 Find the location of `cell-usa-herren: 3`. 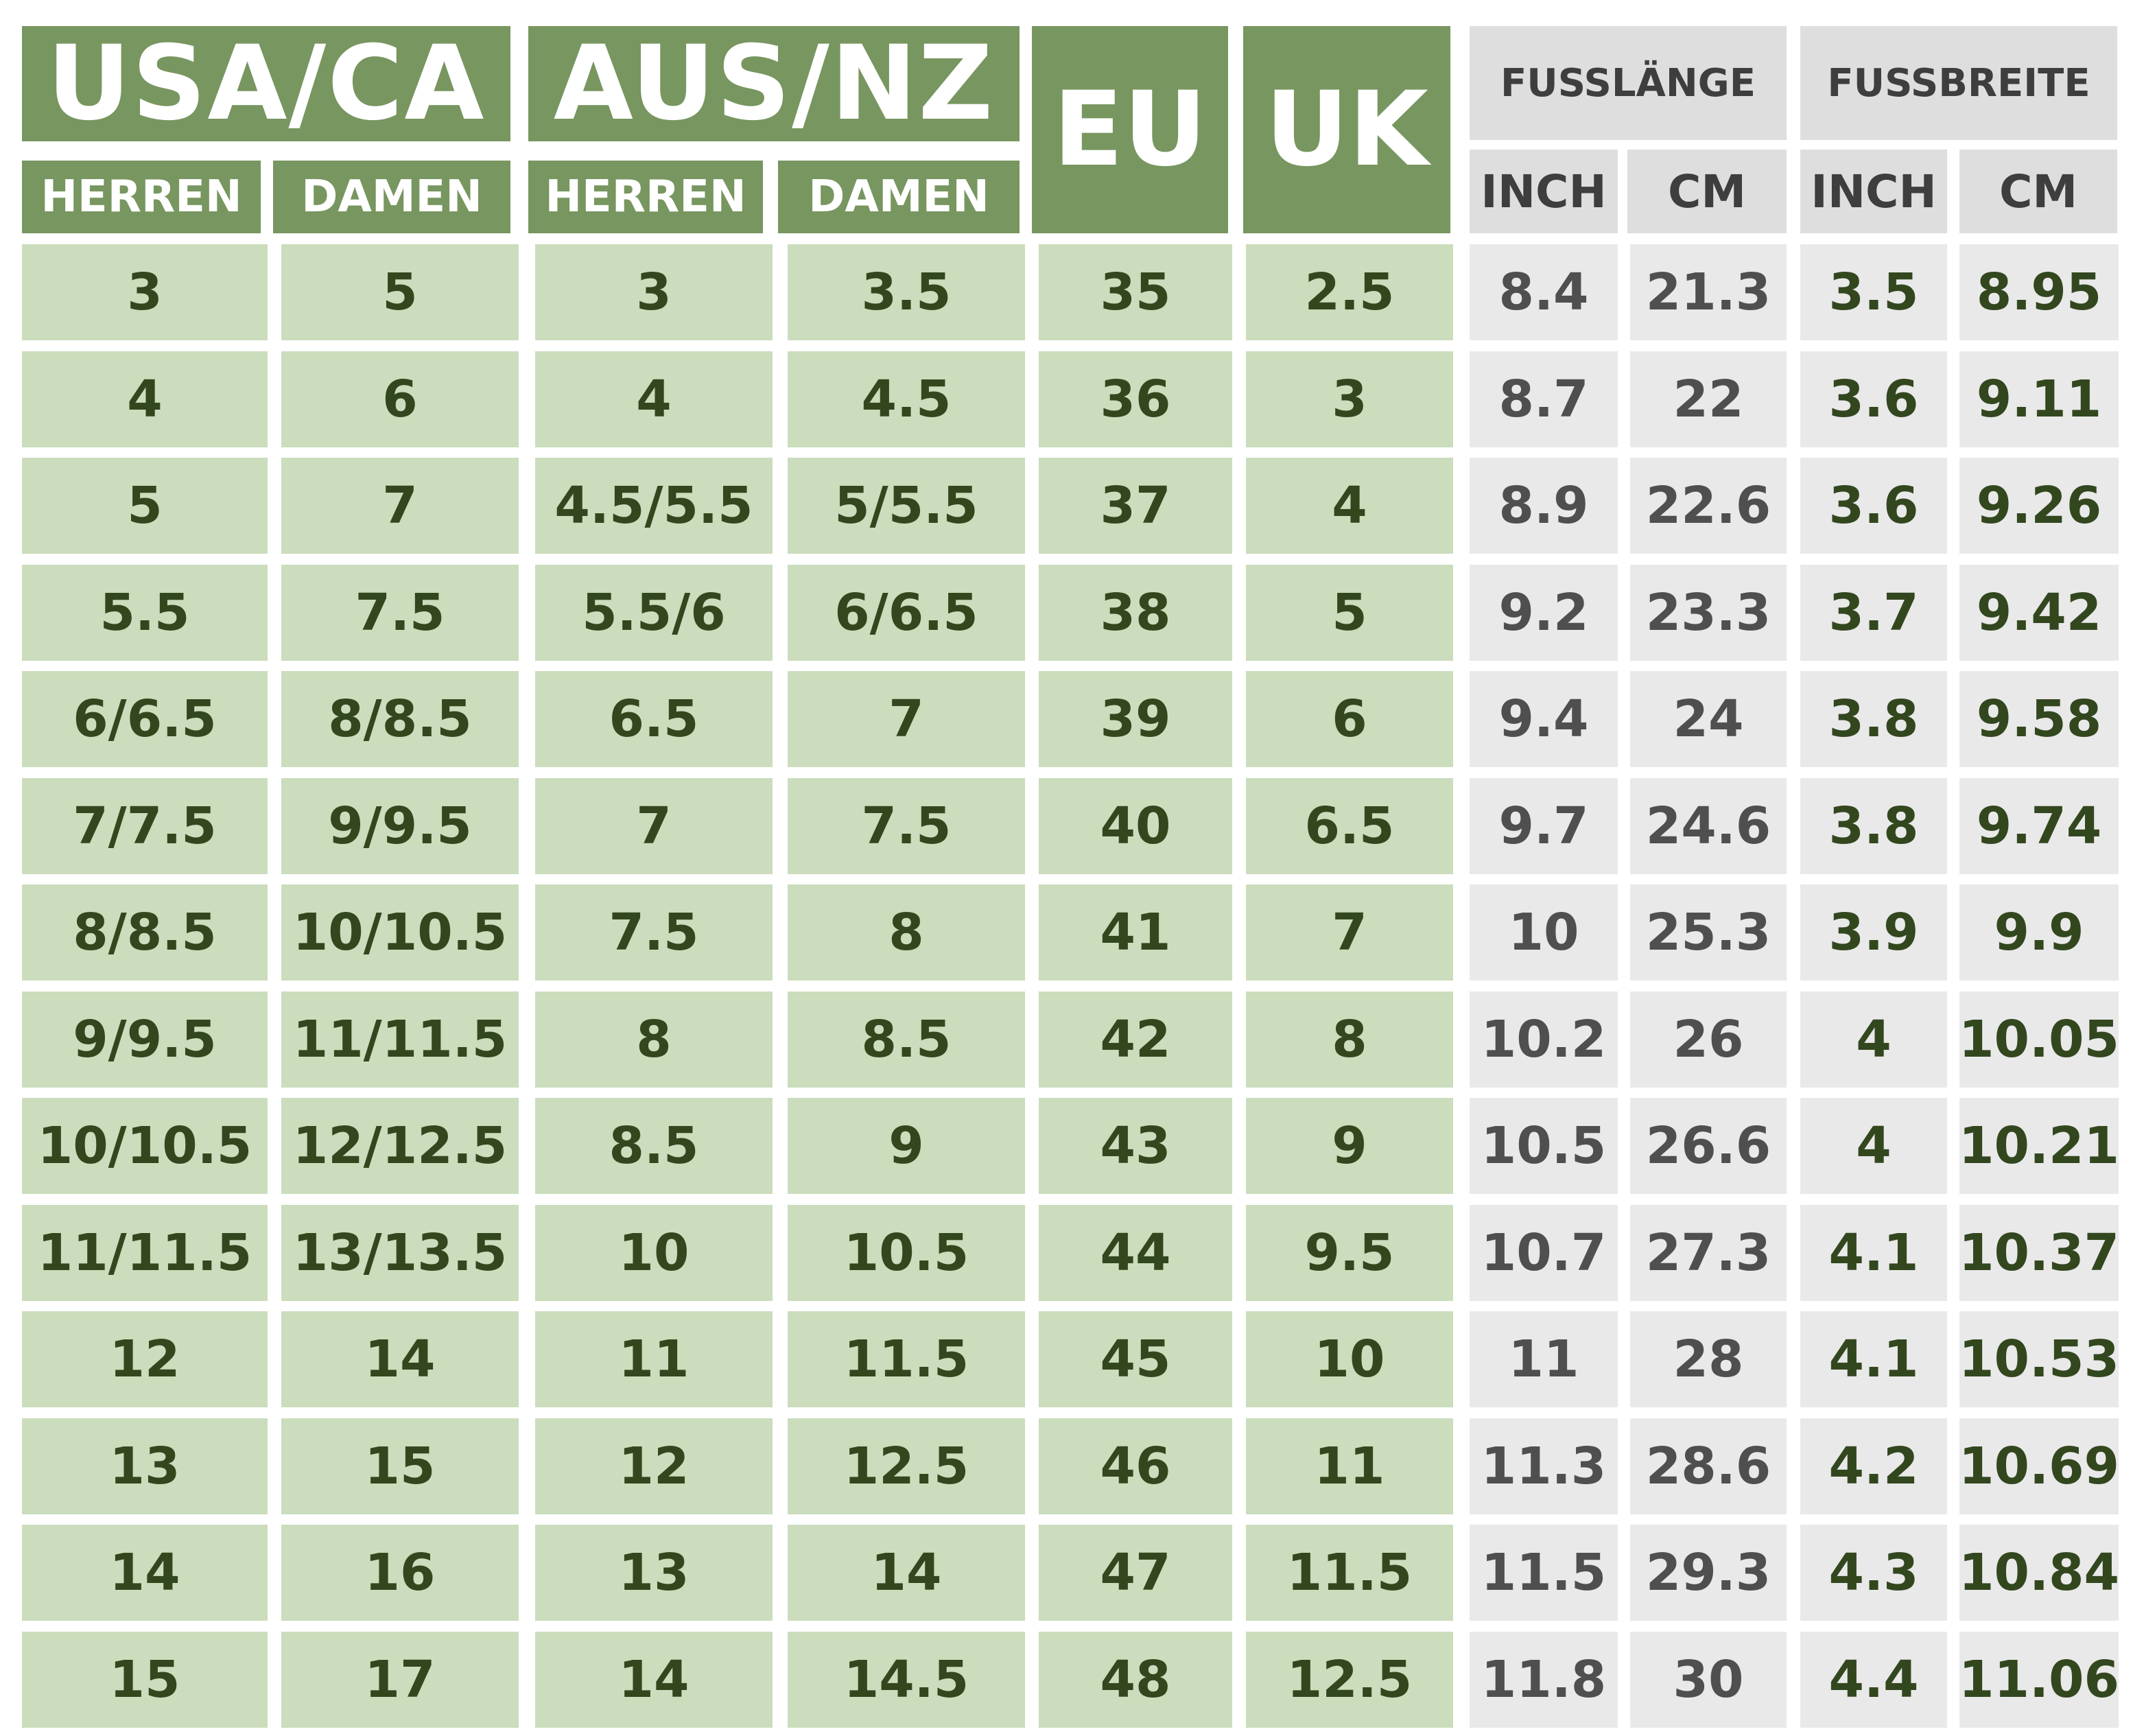

cell-usa-herren: 3 is located at coordinates (145, 292).